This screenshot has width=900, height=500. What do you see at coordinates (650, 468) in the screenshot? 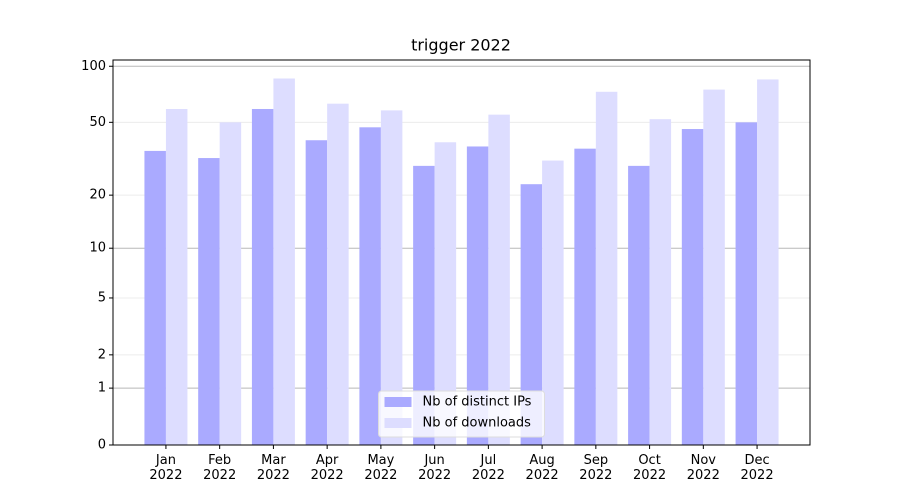
I see `x-tick-label: Oct 2022` at bounding box center [650, 468].